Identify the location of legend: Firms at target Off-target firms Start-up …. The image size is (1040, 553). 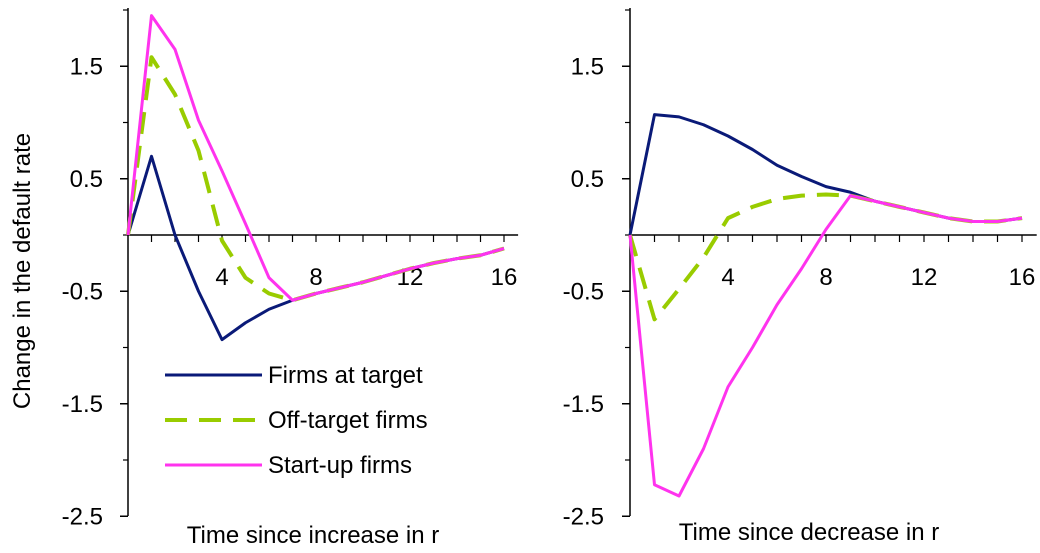
(296, 420).